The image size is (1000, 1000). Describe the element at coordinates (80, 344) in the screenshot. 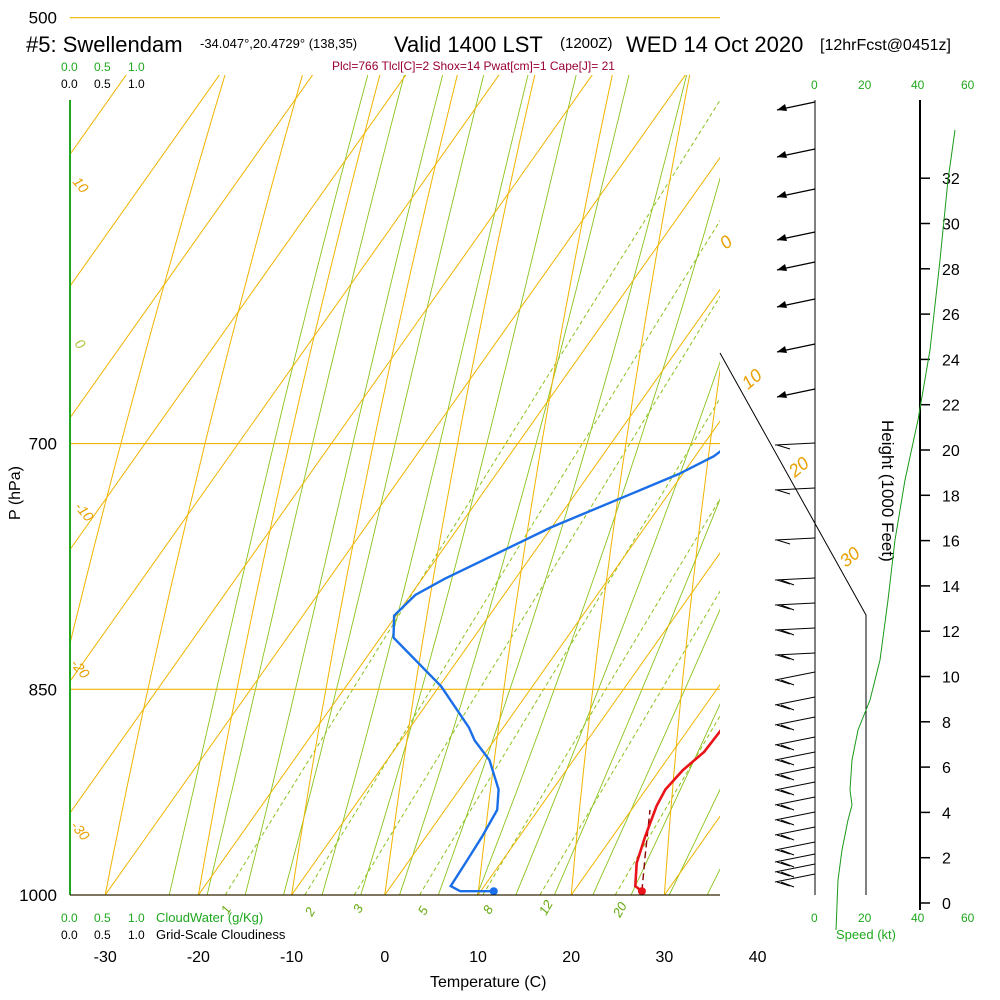

I see `isotherm-label: 0` at that location.